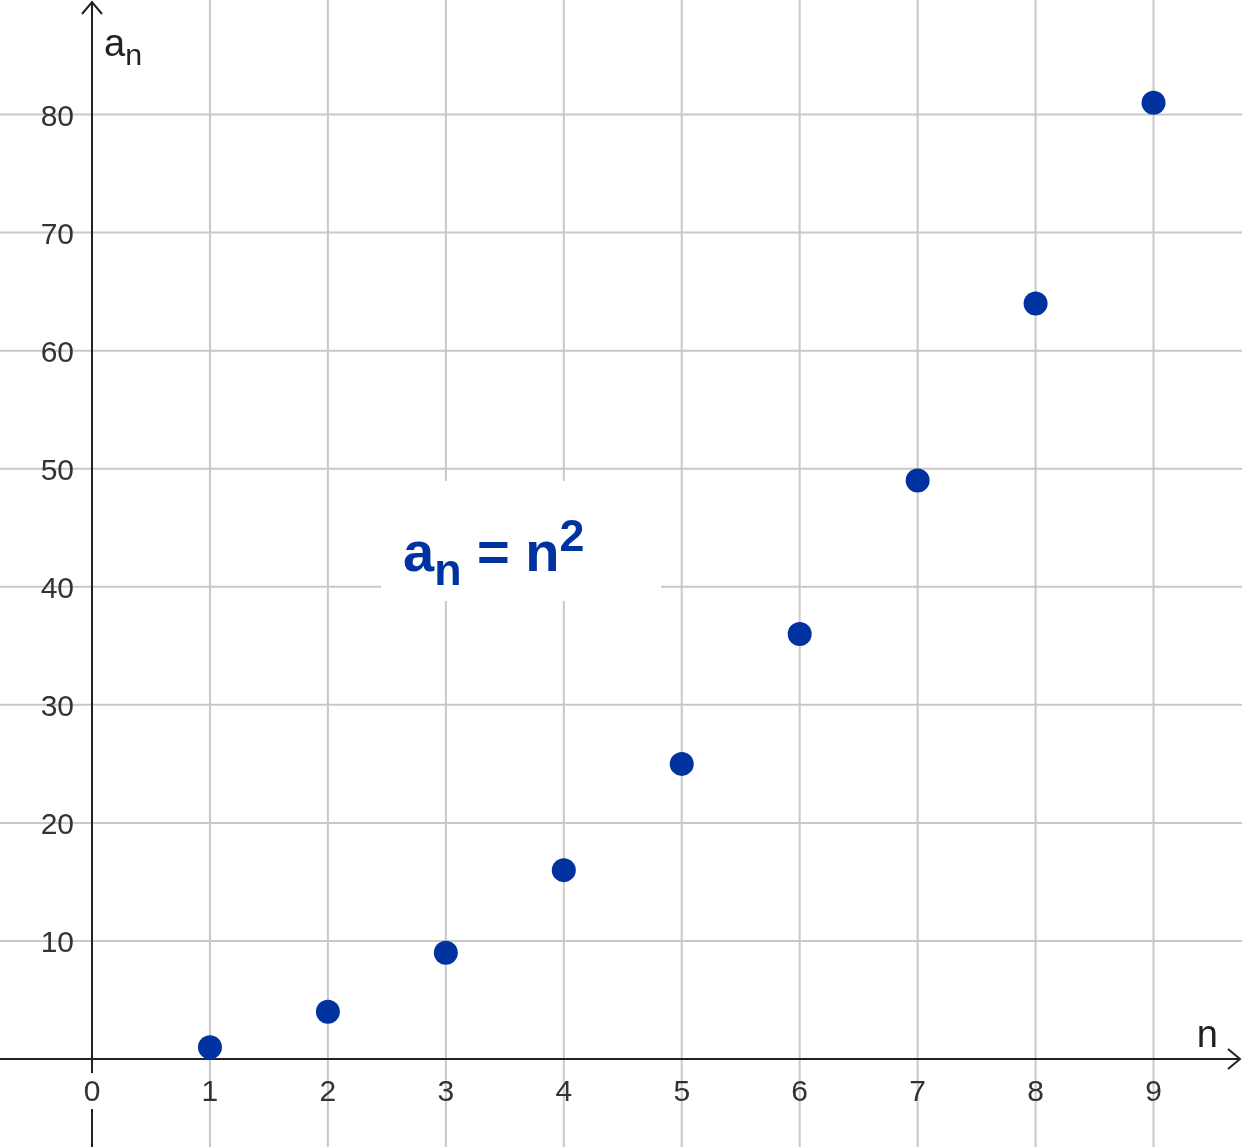 The width and height of the screenshot is (1242, 1147). Describe the element at coordinates (57, 469) in the screenshot. I see `y-tick-label: 50` at that location.